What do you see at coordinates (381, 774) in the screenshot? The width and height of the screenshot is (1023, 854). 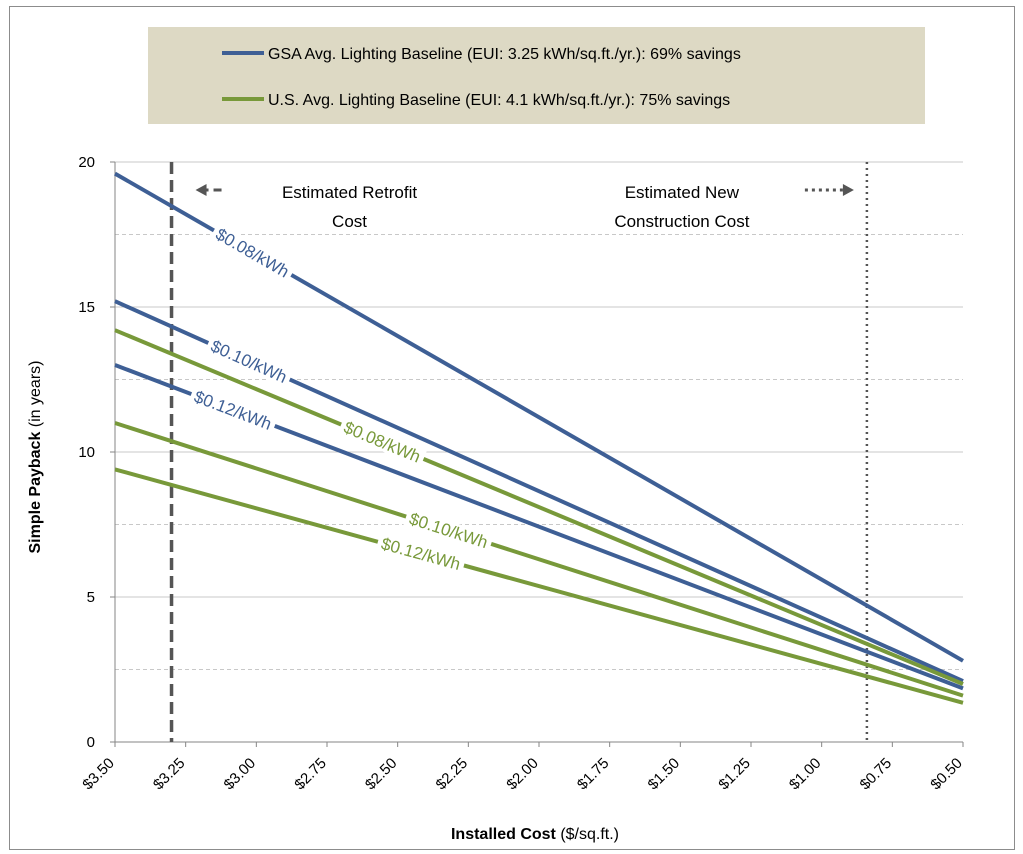 I see `x-tick-label: $2.50` at bounding box center [381, 774].